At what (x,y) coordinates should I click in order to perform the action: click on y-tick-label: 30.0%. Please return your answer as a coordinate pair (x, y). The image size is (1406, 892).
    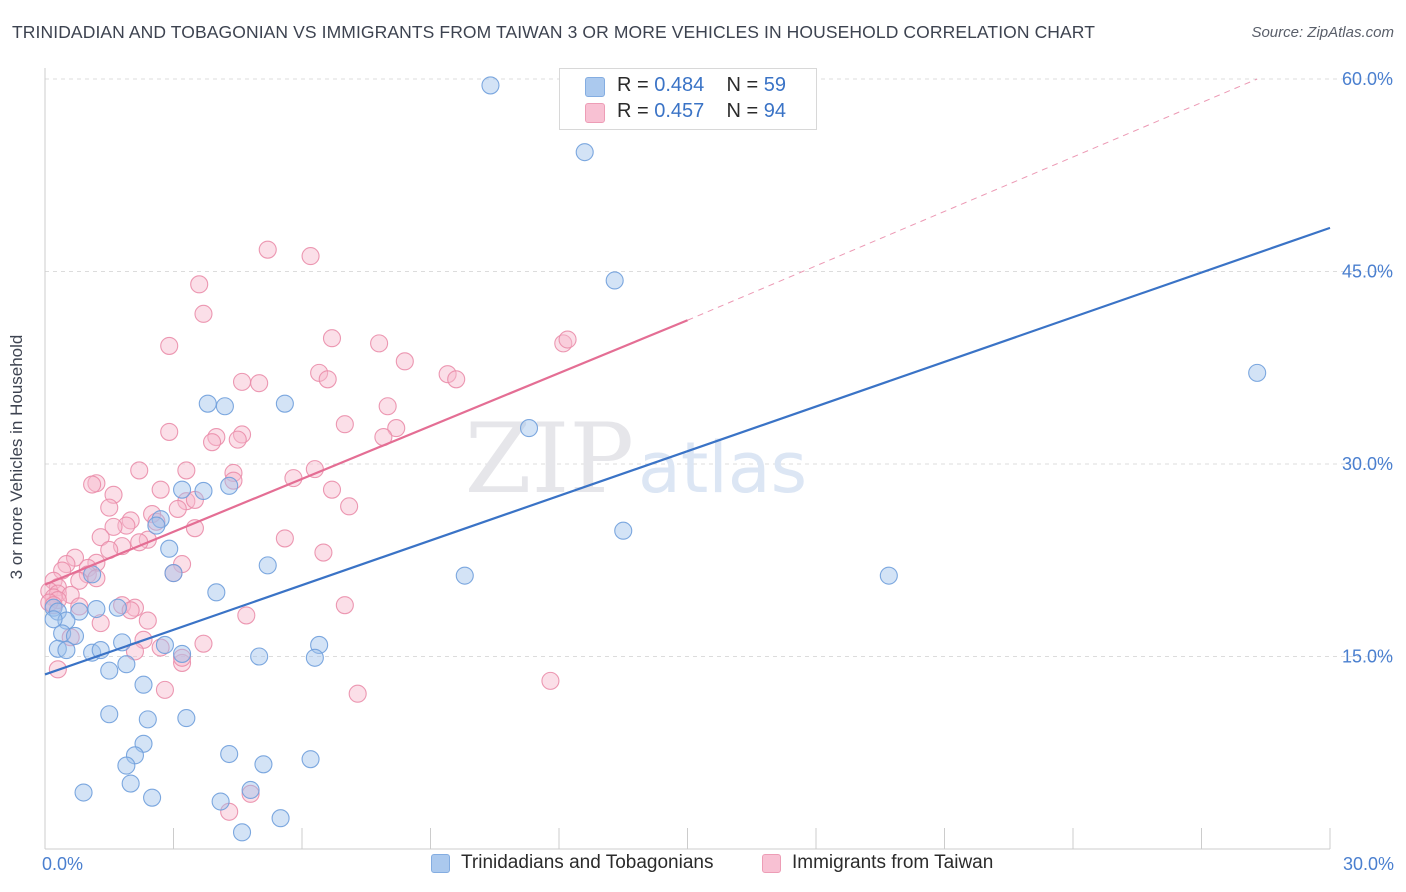
    Looking at the image, I should click on (1367, 464).